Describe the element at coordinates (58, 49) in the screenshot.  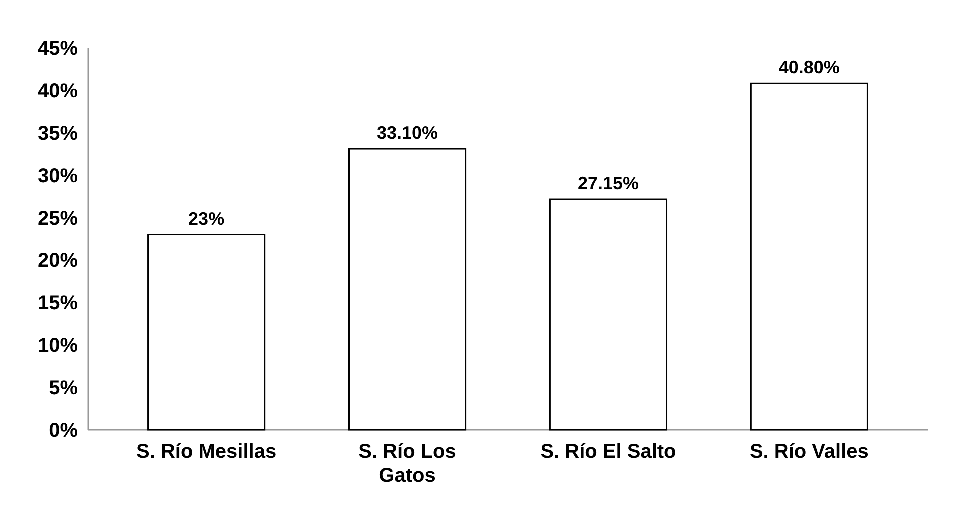
I see `y-tick-label: 45%` at that location.